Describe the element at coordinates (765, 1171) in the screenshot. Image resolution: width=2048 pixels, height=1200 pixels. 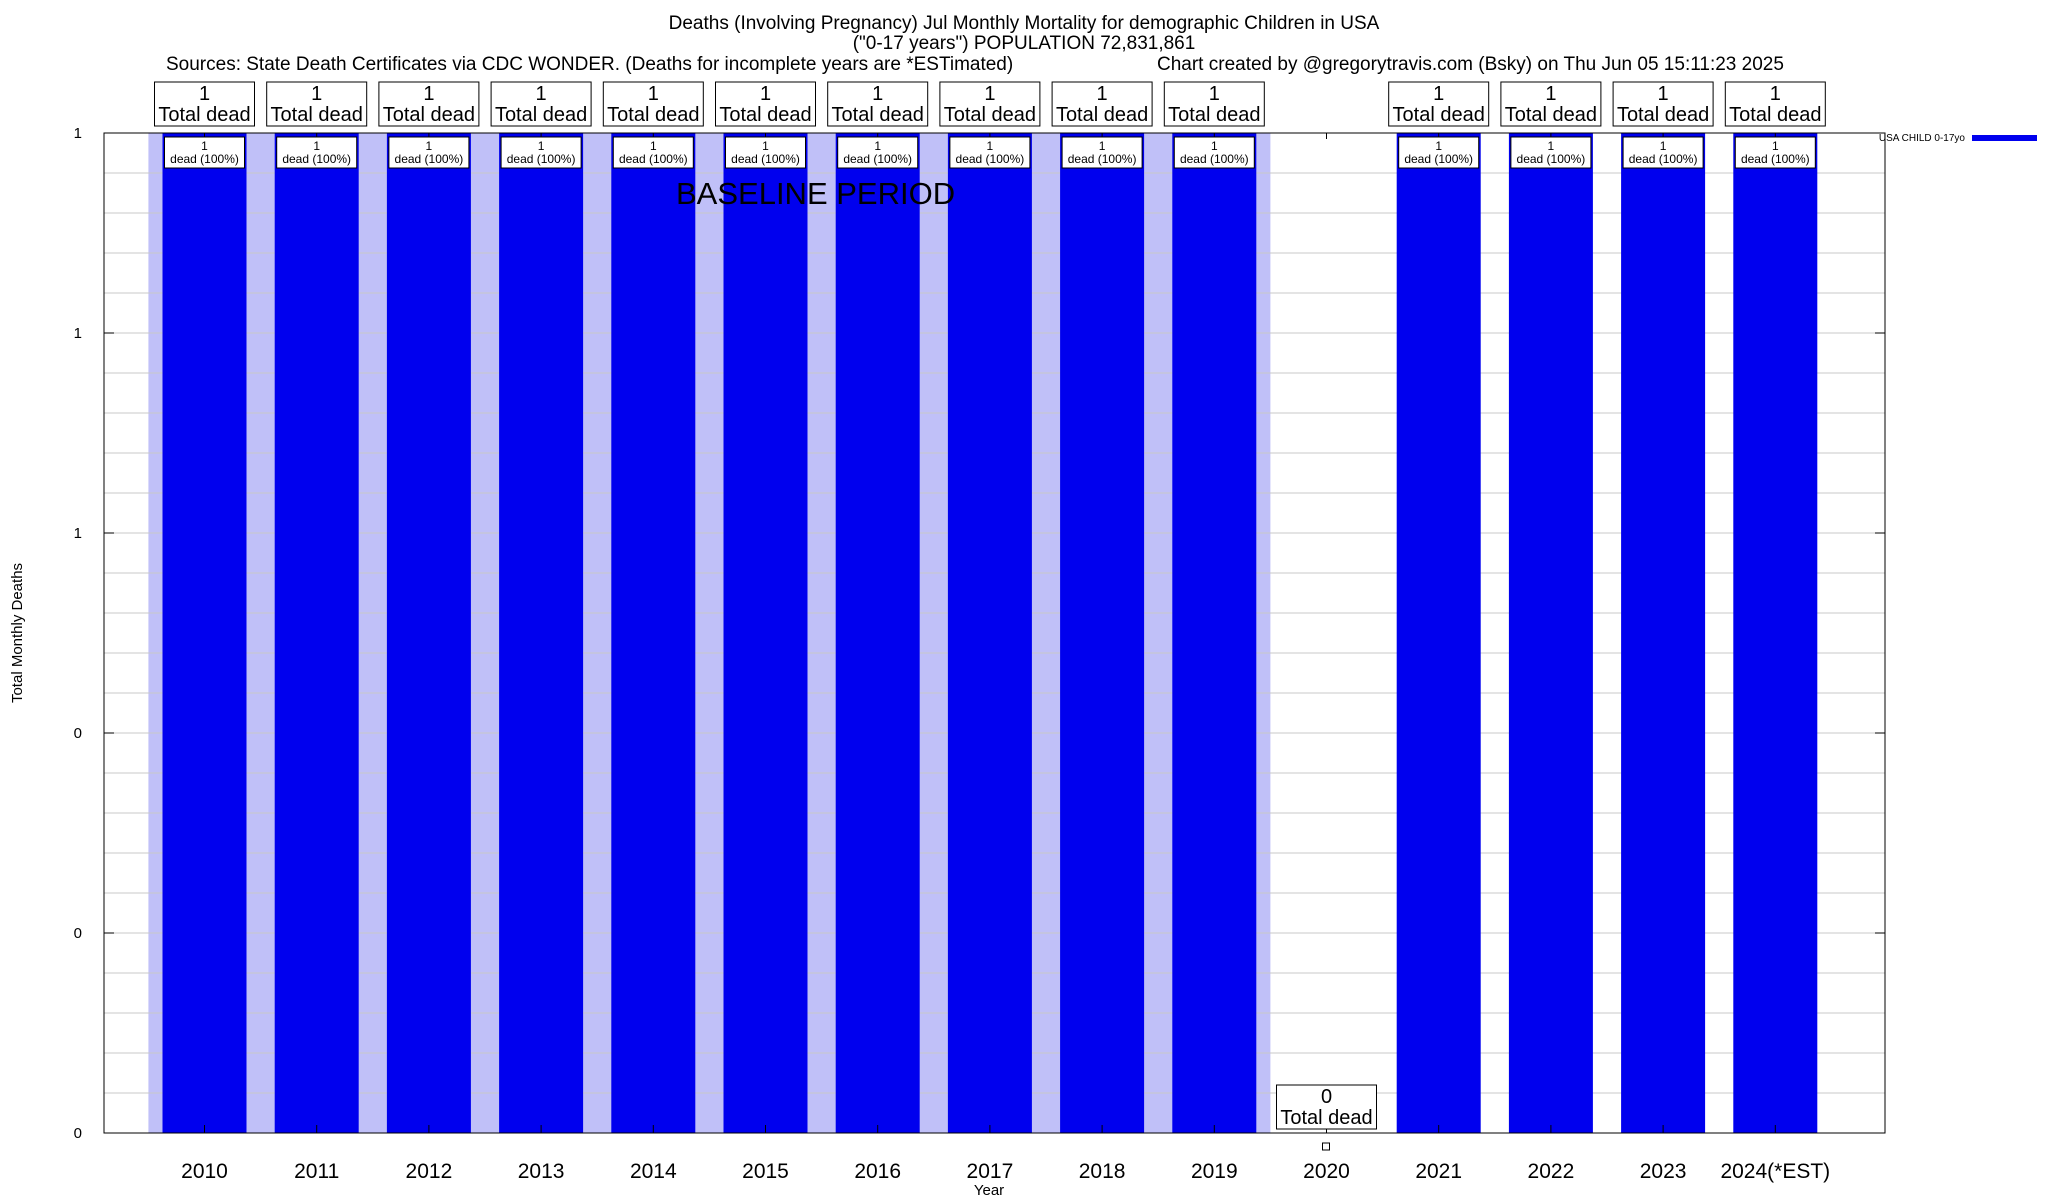
I see `x-tick-label: 2015` at that location.